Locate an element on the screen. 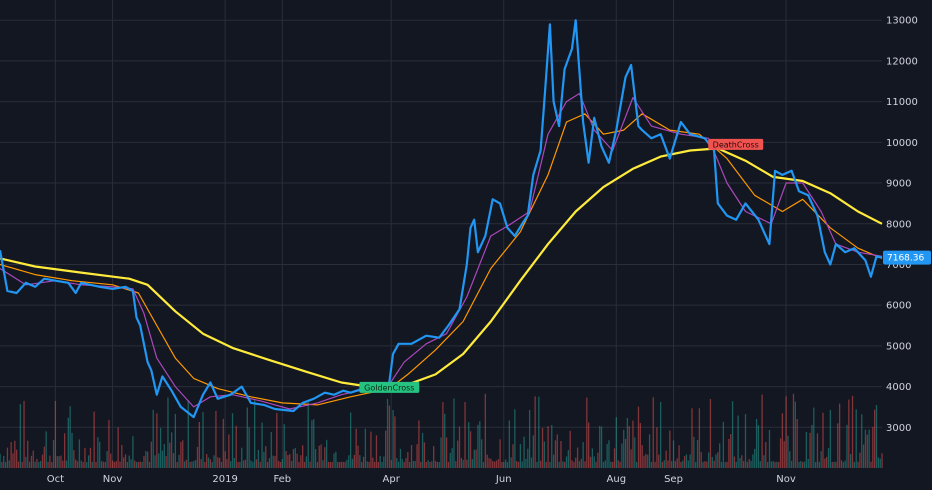 Image resolution: width=932 pixels, height=490 pixels. time-axis: Oct Nov 2019 Feb Apr Jun Aug Sep Nov is located at coordinates (421, 479).